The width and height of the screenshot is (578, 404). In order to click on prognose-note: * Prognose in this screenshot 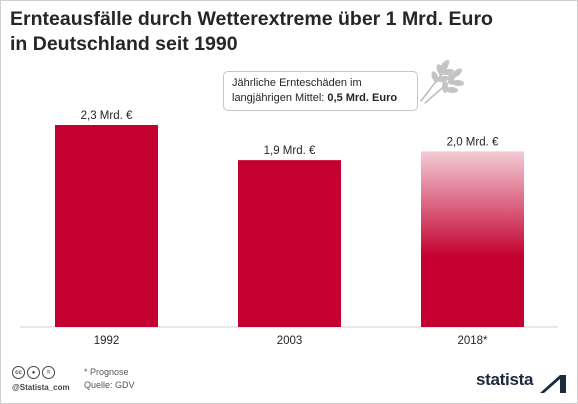, I will do `click(106, 372)`.